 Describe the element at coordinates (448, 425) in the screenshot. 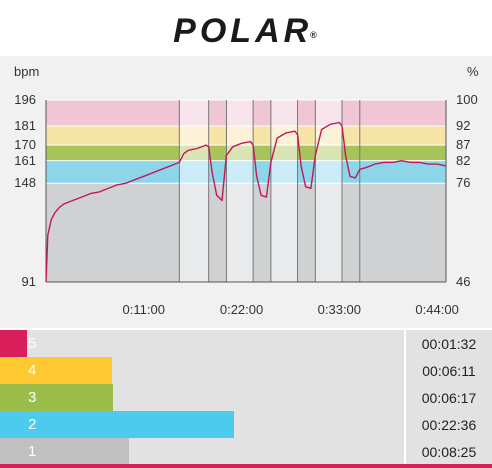

I see `zone-duration: 00:22:36` at that location.